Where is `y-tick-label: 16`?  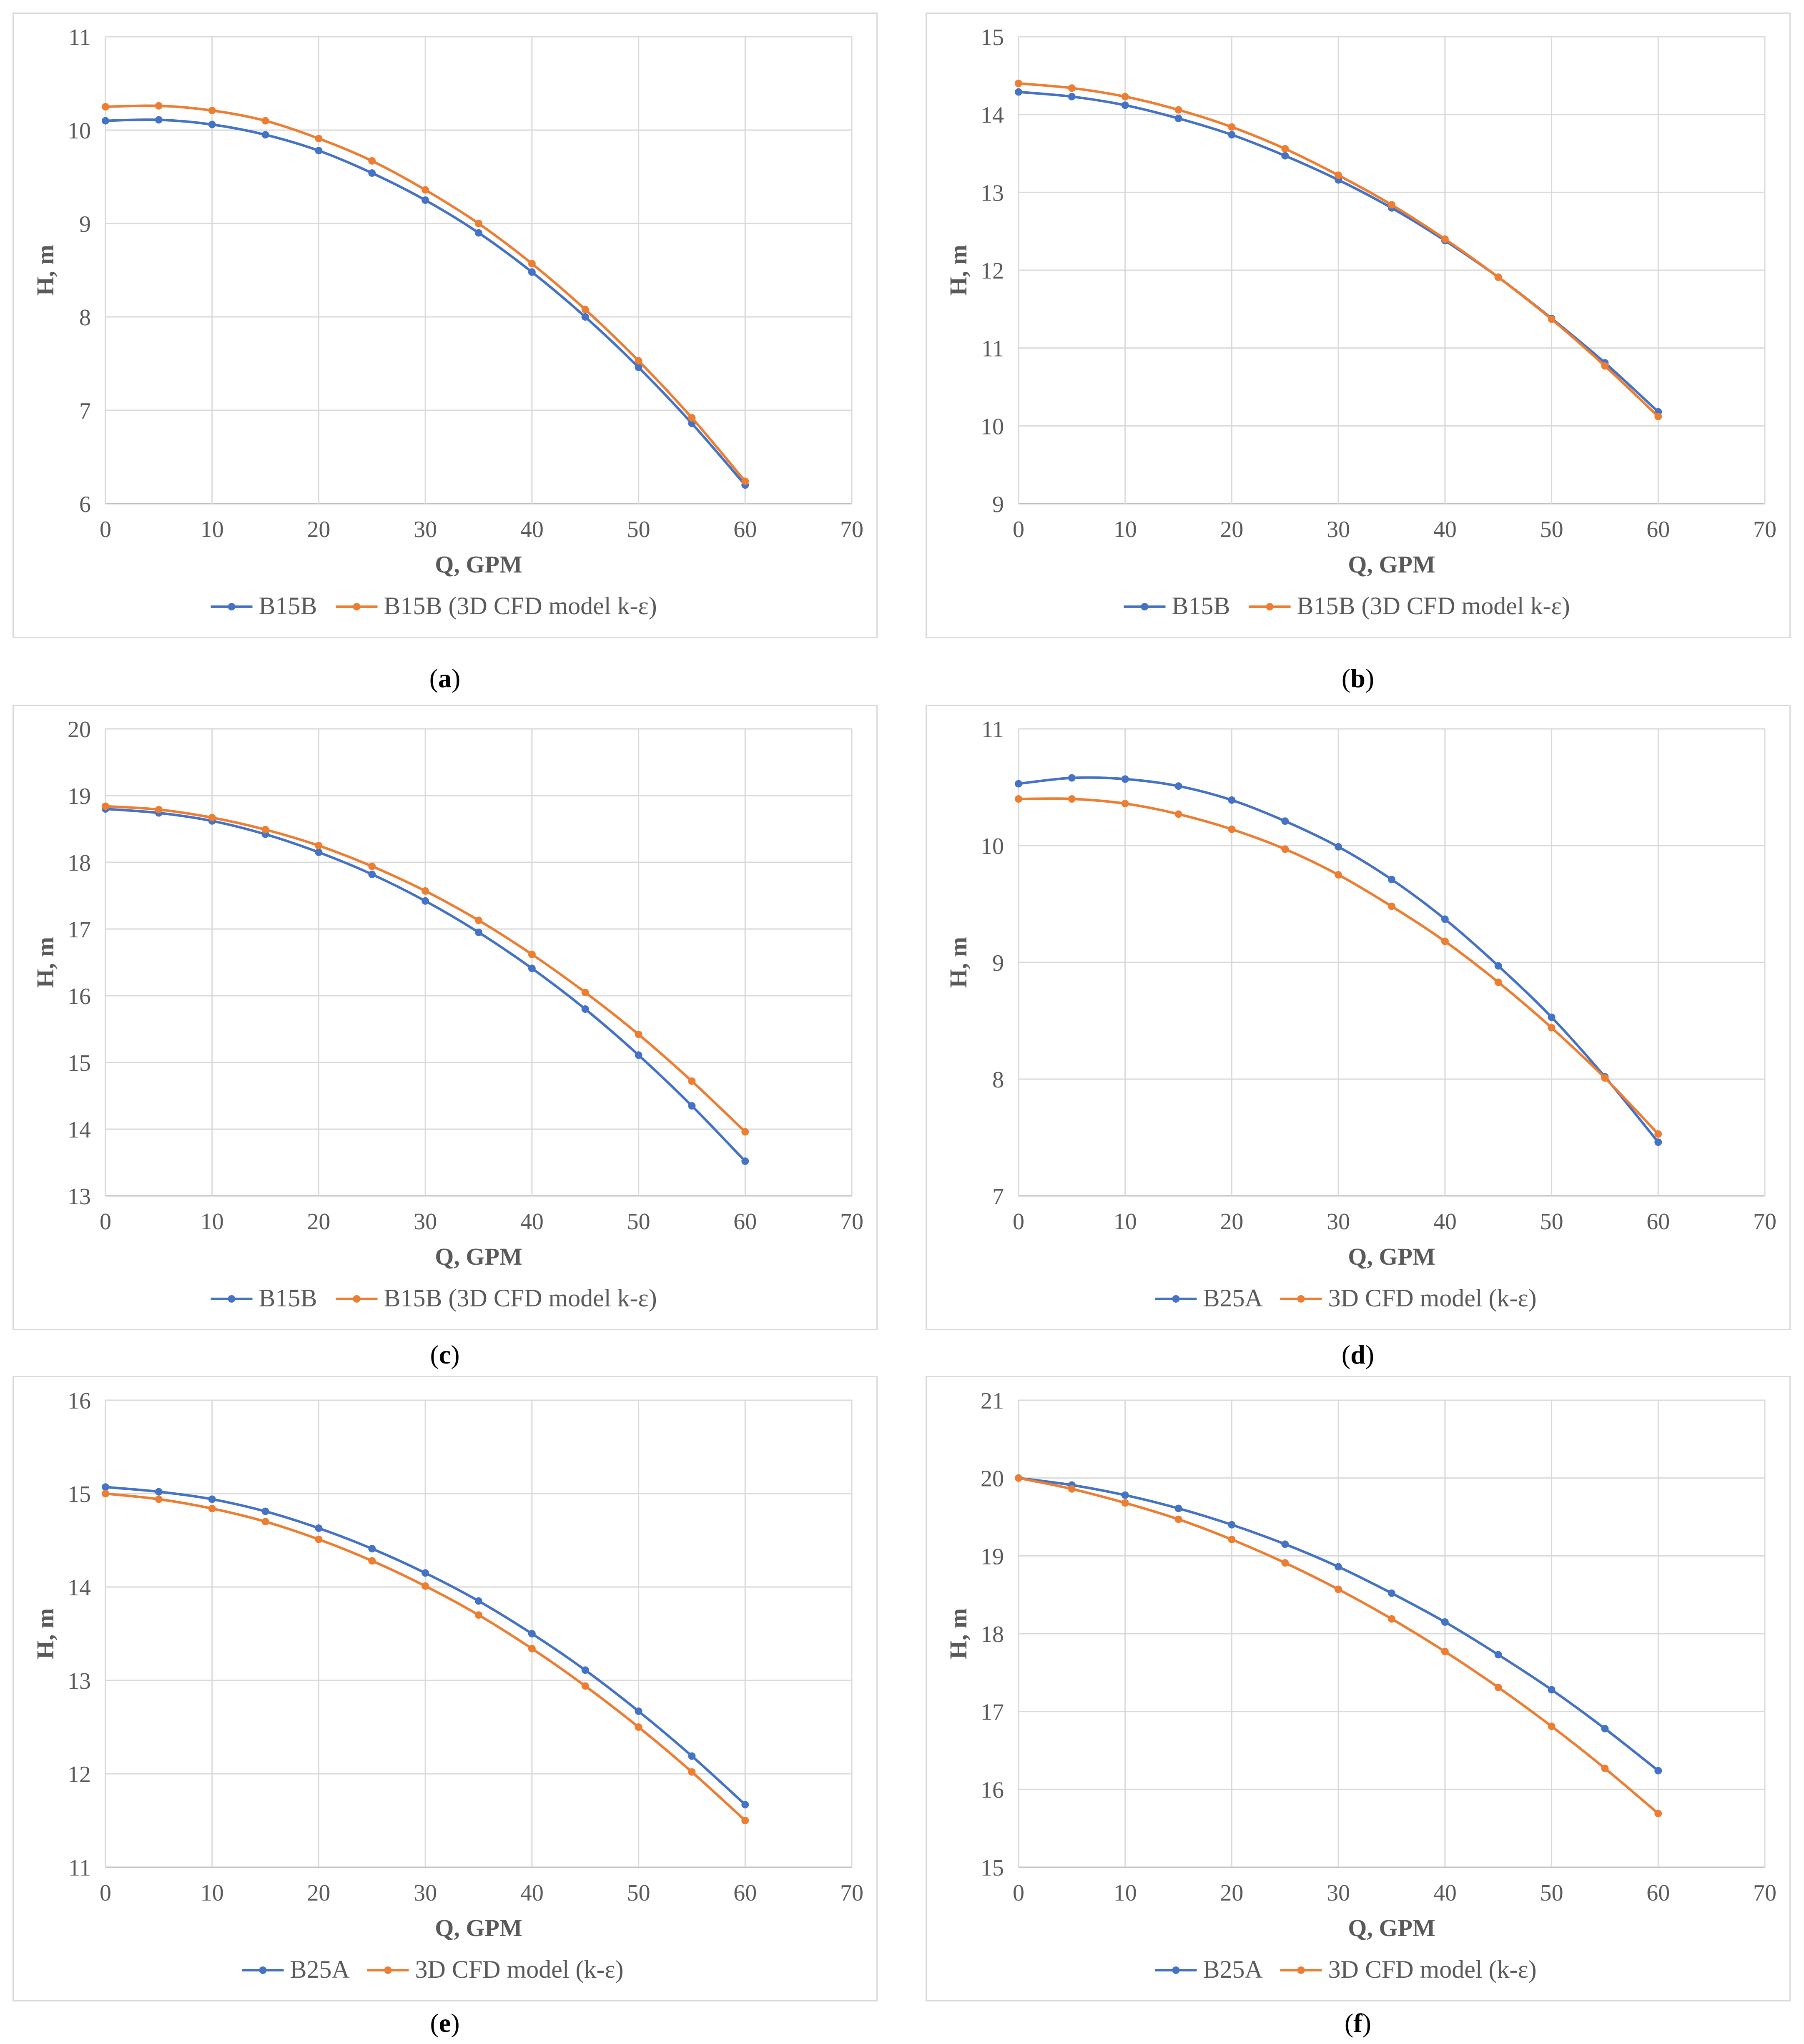 y-tick-label: 16 is located at coordinates (992, 1790).